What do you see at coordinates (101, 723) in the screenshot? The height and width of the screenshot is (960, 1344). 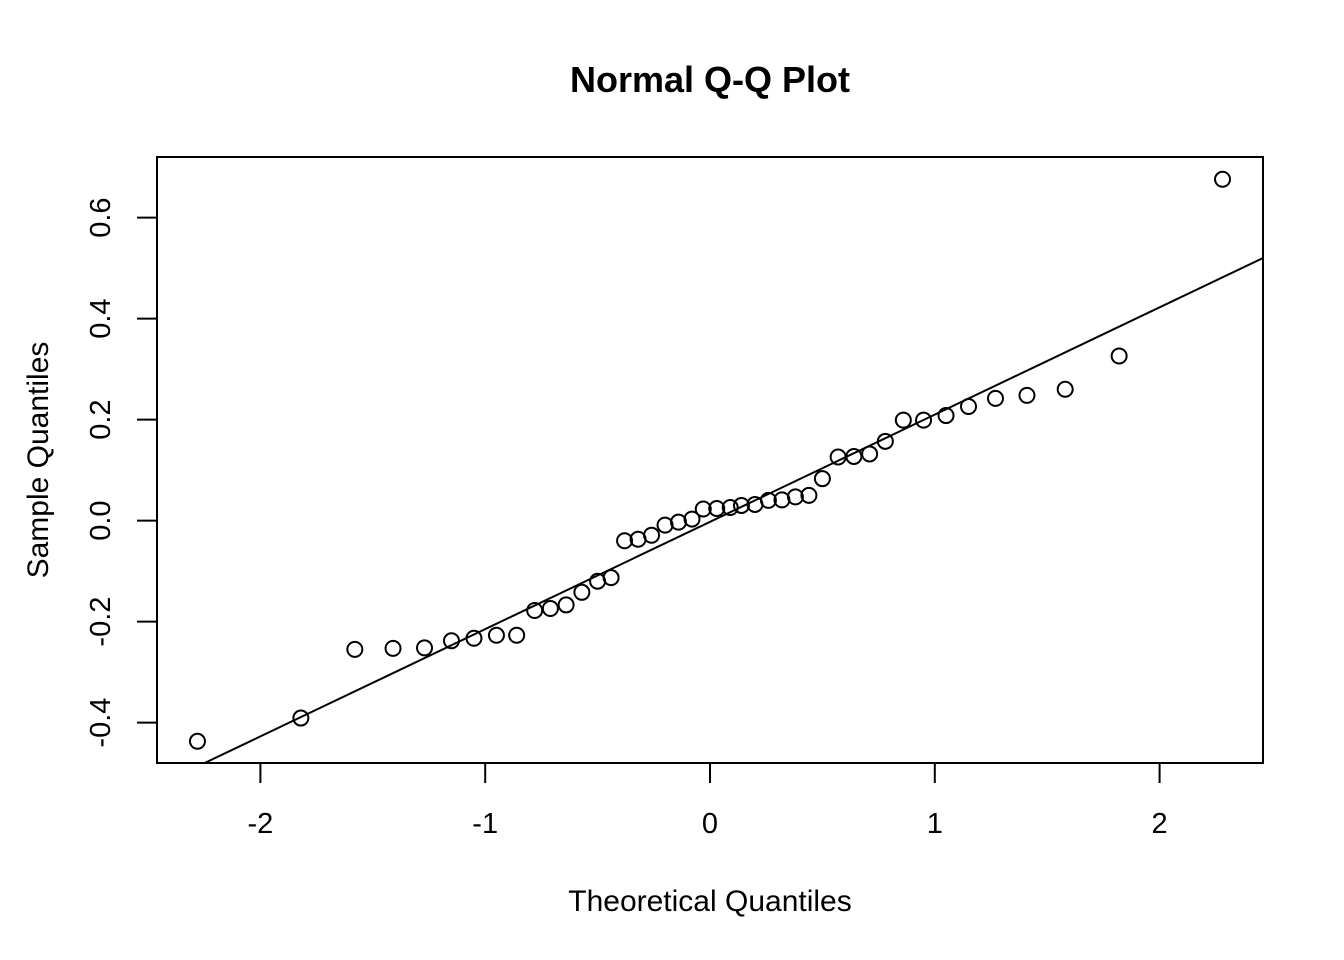 I see `y-tick-label: -0.4` at bounding box center [101, 723].